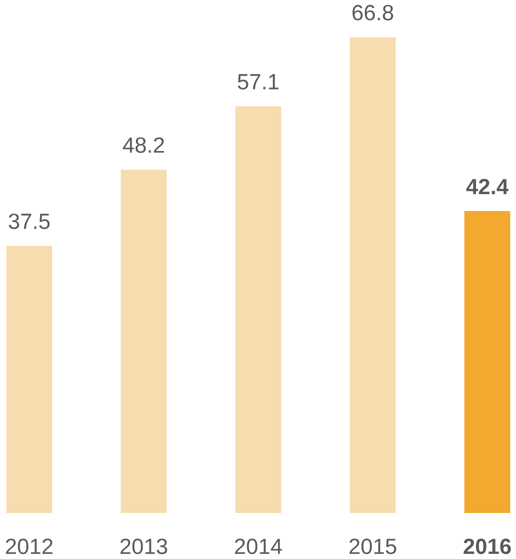  What do you see at coordinates (143, 546) in the screenshot?
I see `x-tick-label: 2013` at bounding box center [143, 546].